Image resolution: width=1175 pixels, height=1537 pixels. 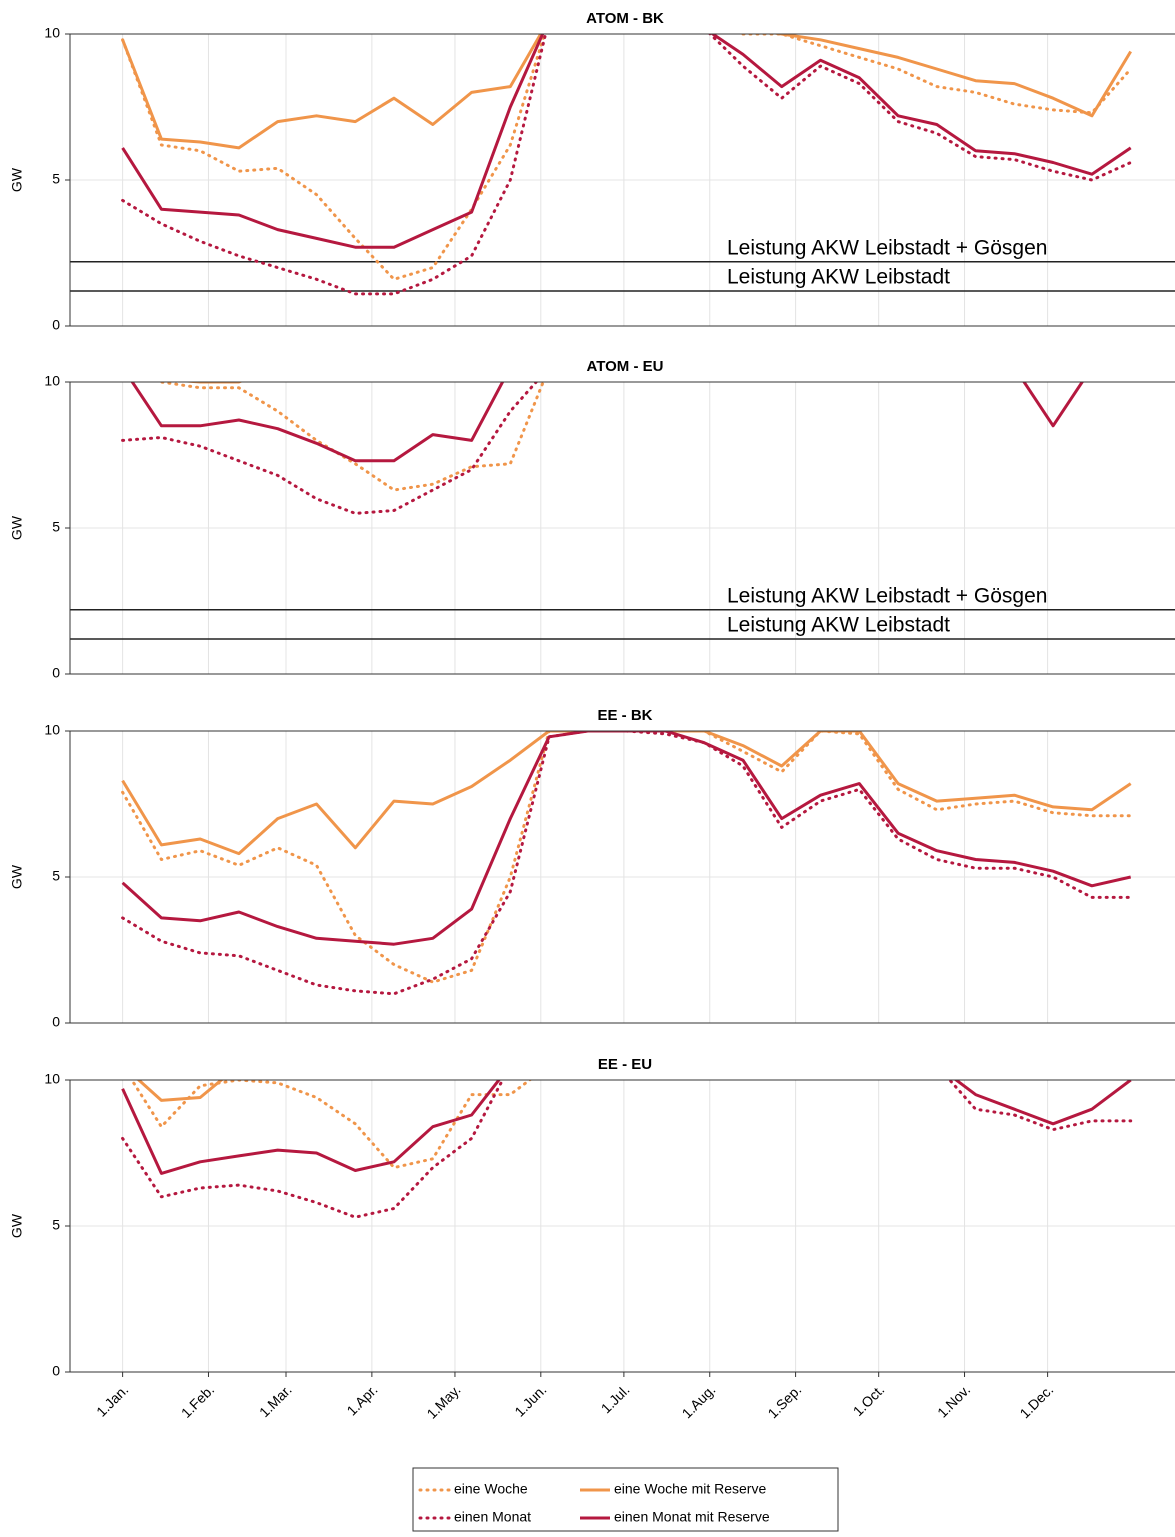 I want to click on legend-label: eine Woche mit Reserve, so click(x=690, y=1489).